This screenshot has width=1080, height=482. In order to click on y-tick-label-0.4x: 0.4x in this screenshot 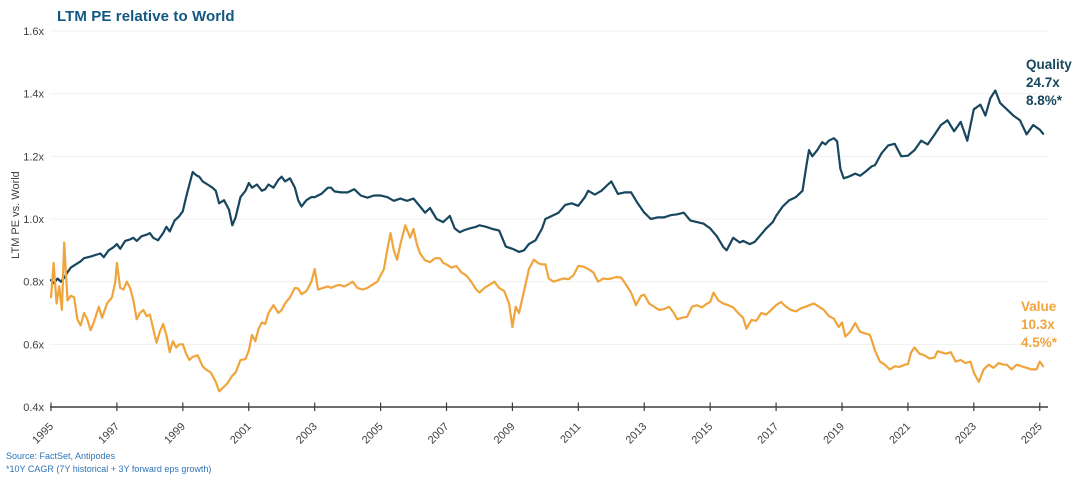, I will do `click(33, 408)`.